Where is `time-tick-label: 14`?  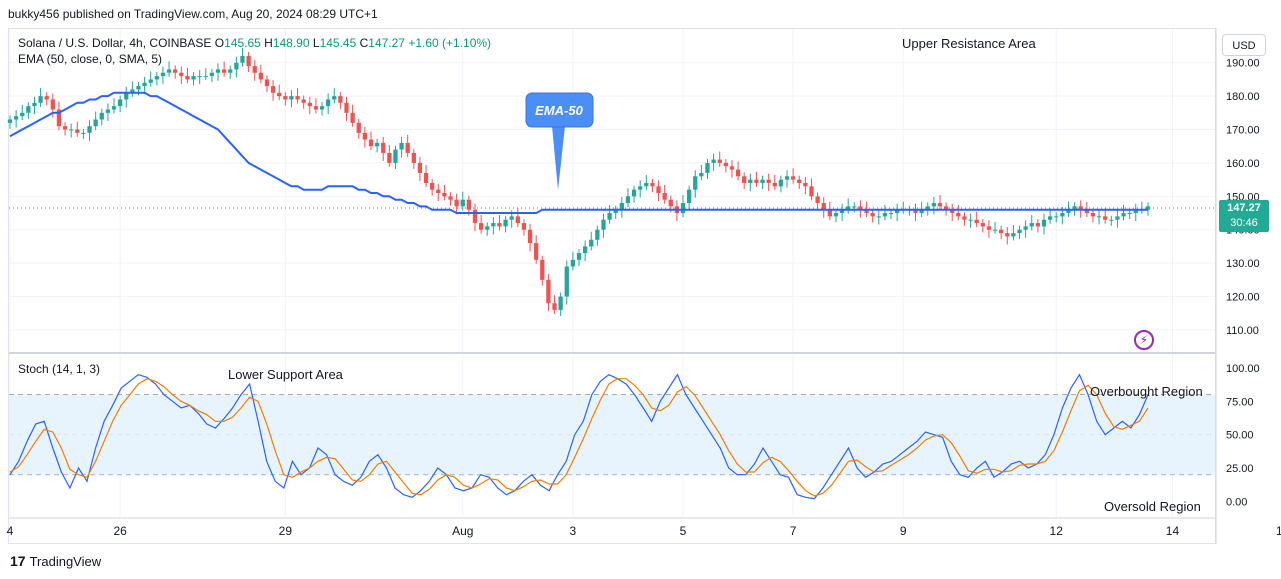
time-tick-label: 14 is located at coordinates (1173, 531).